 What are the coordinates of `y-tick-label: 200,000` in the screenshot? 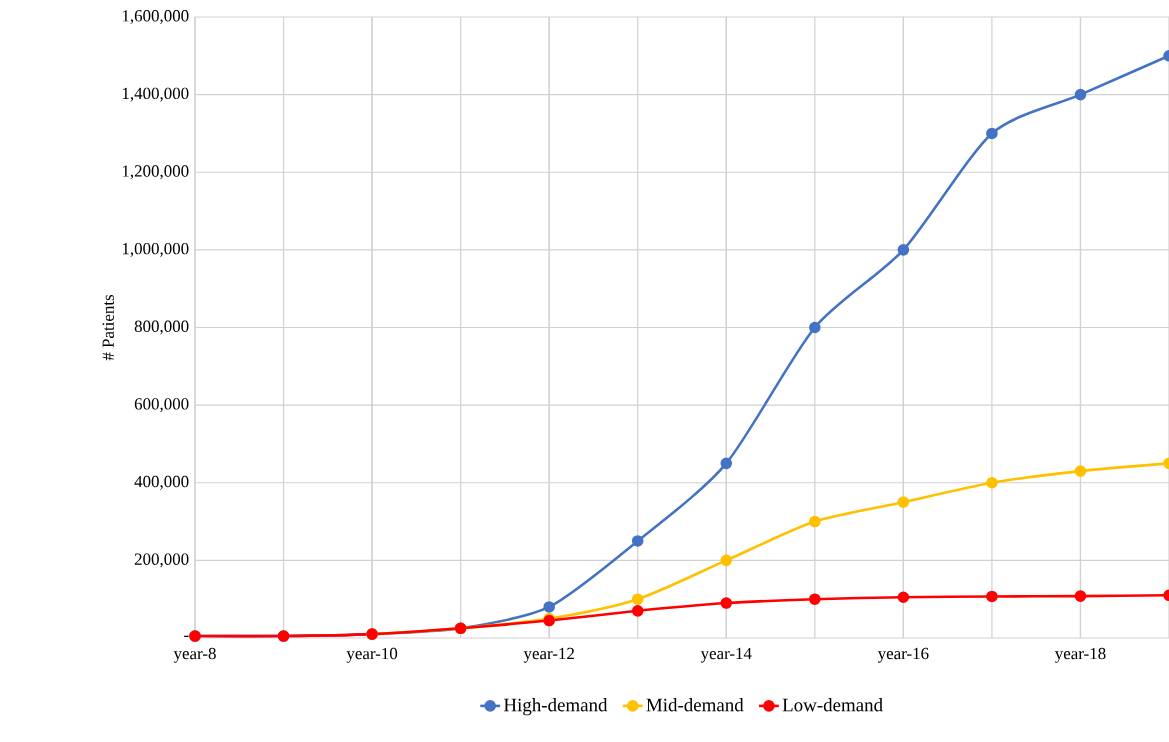 It's located at (161, 560).